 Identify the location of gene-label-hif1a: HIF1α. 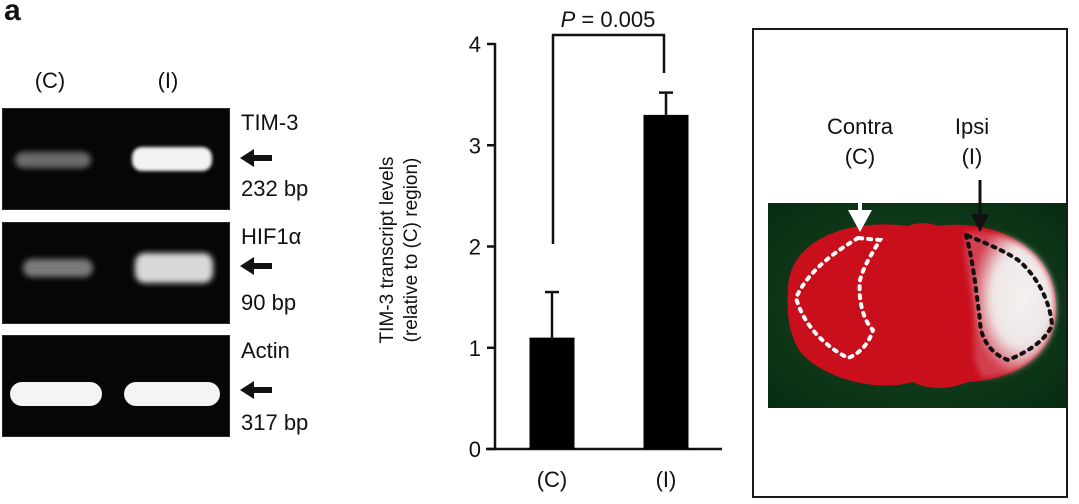
(271, 236).